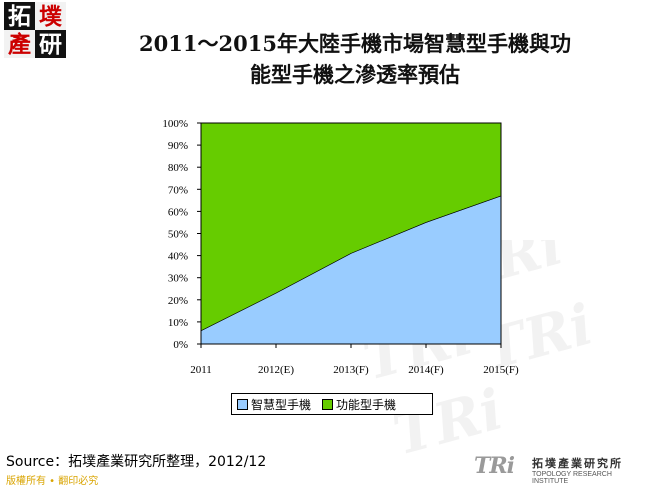 This screenshot has width=650, height=487. What do you see at coordinates (35, 30) in the screenshot?
I see `brand-logo: 拓 墣 產 研` at bounding box center [35, 30].